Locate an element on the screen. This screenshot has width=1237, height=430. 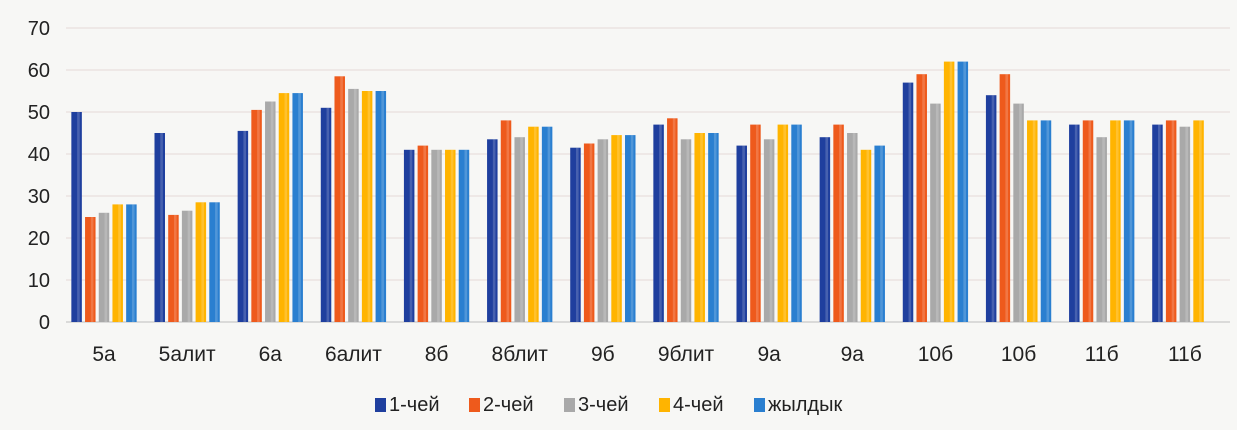
x-tick-label: 5алит is located at coordinates (187, 354).